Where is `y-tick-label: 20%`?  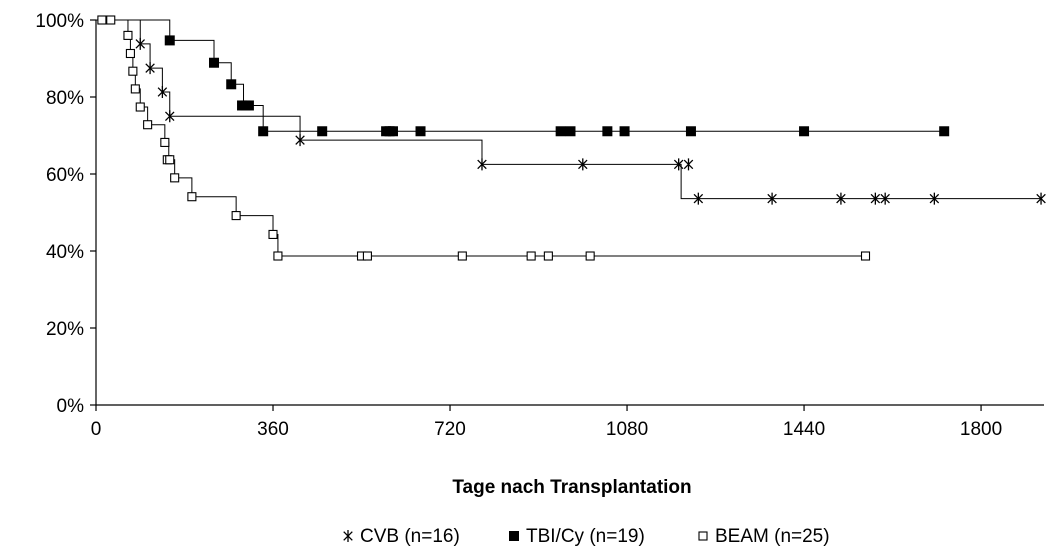 y-tick-label: 20% is located at coordinates (65, 329).